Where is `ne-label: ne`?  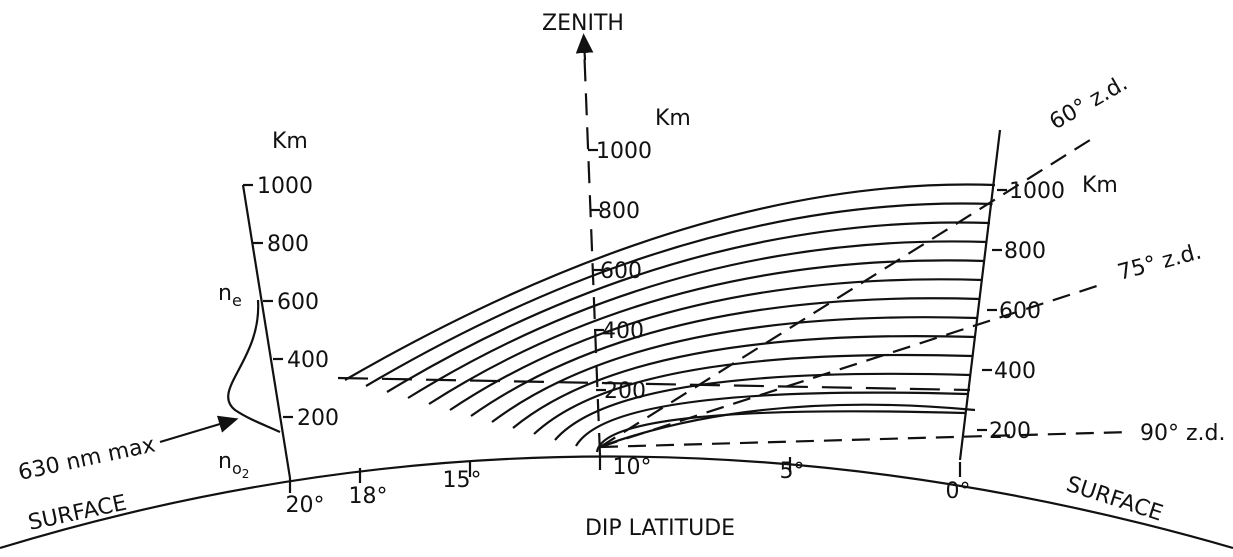
ne-label: ne is located at coordinates (230, 295).